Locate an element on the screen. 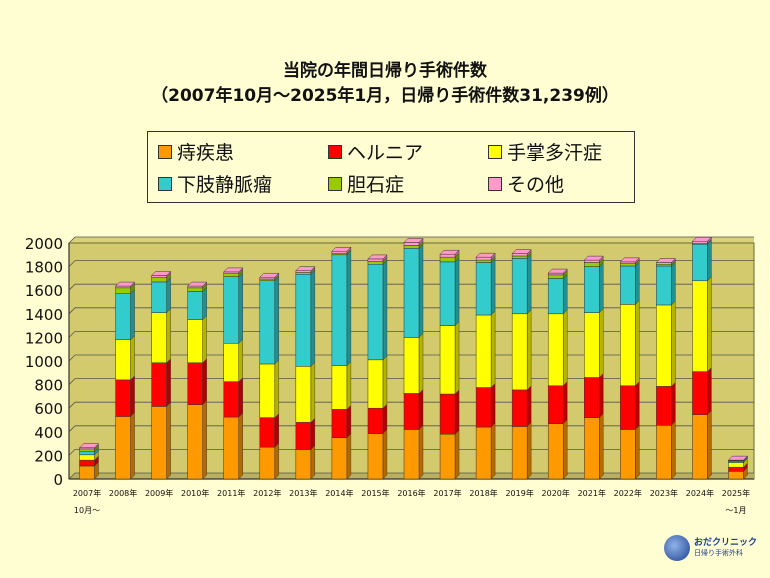 This screenshot has height=578, width=770. gridline is located at coordinates (411, 240).